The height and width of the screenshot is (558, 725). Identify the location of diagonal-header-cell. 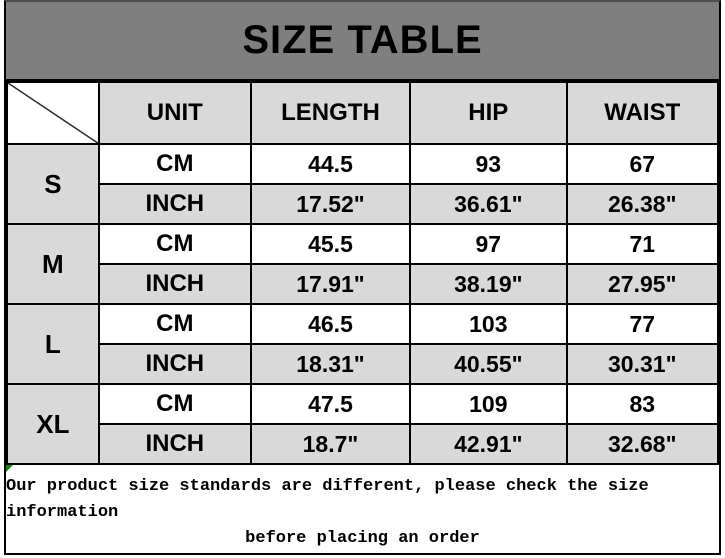
(53, 113).